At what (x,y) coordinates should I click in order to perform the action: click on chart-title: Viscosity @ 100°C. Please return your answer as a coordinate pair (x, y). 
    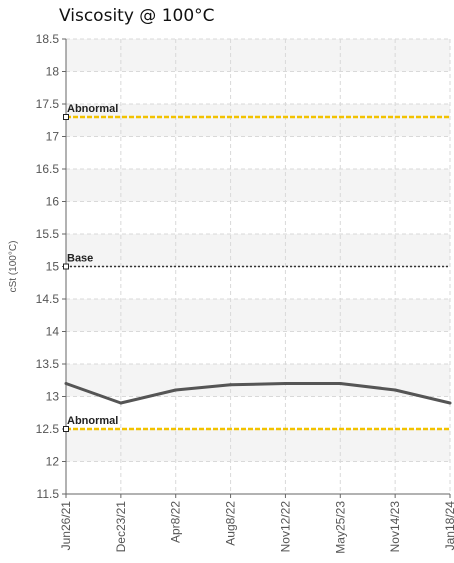
    Looking at the image, I should click on (137, 16).